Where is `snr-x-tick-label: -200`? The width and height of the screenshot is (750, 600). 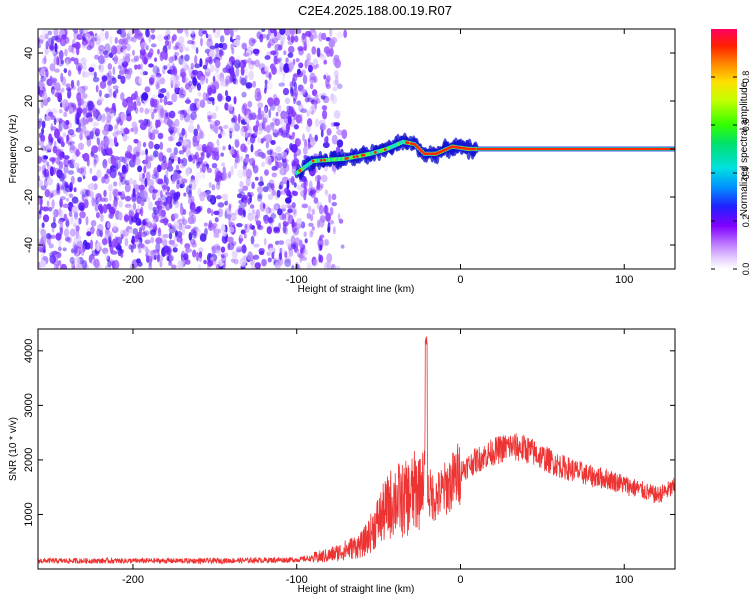 snr-x-tick-label: -200 is located at coordinates (133, 580).